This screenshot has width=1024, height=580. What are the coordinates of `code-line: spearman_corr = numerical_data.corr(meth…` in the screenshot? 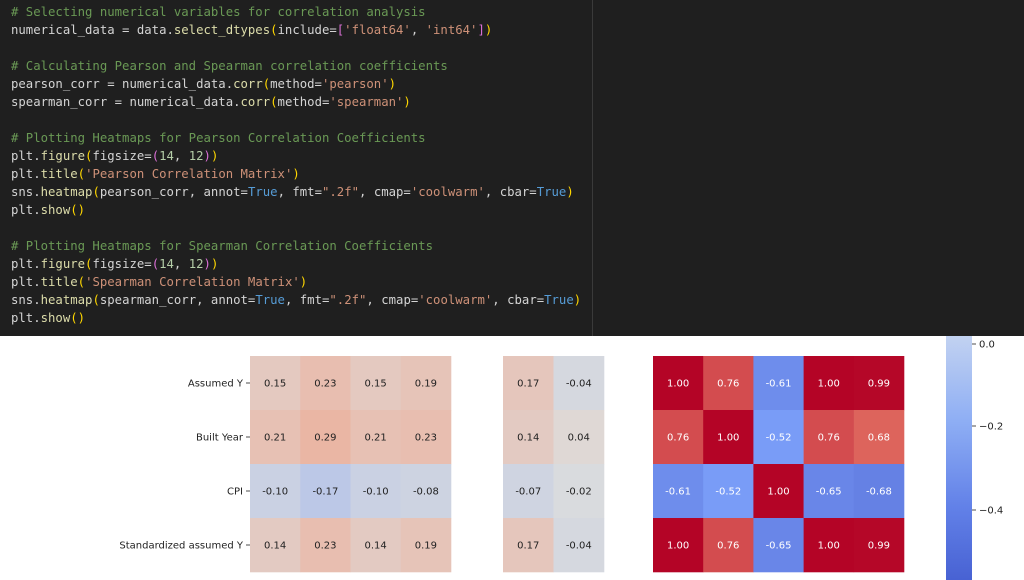 It's located at (296, 102).